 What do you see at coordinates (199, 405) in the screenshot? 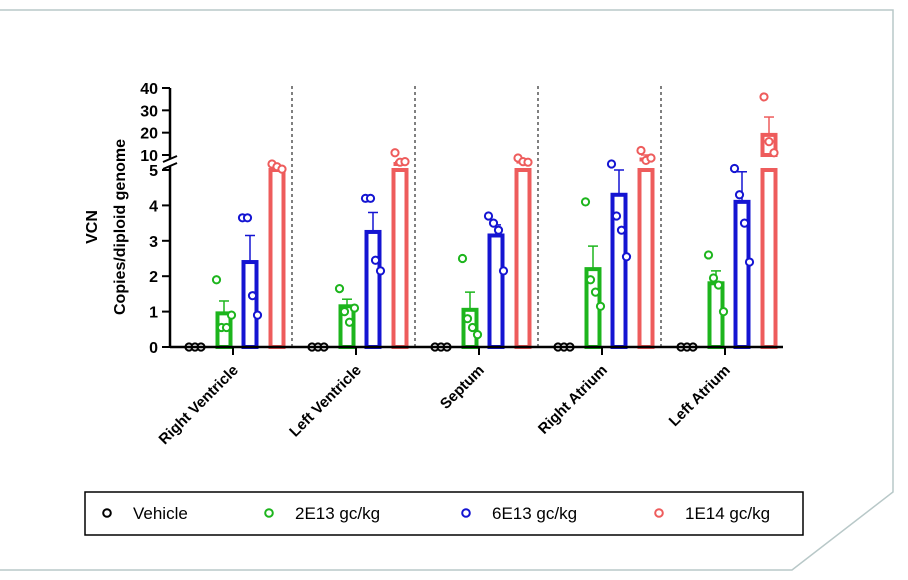
I see `x-tick-label: Right Ventricle` at bounding box center [199, 405].